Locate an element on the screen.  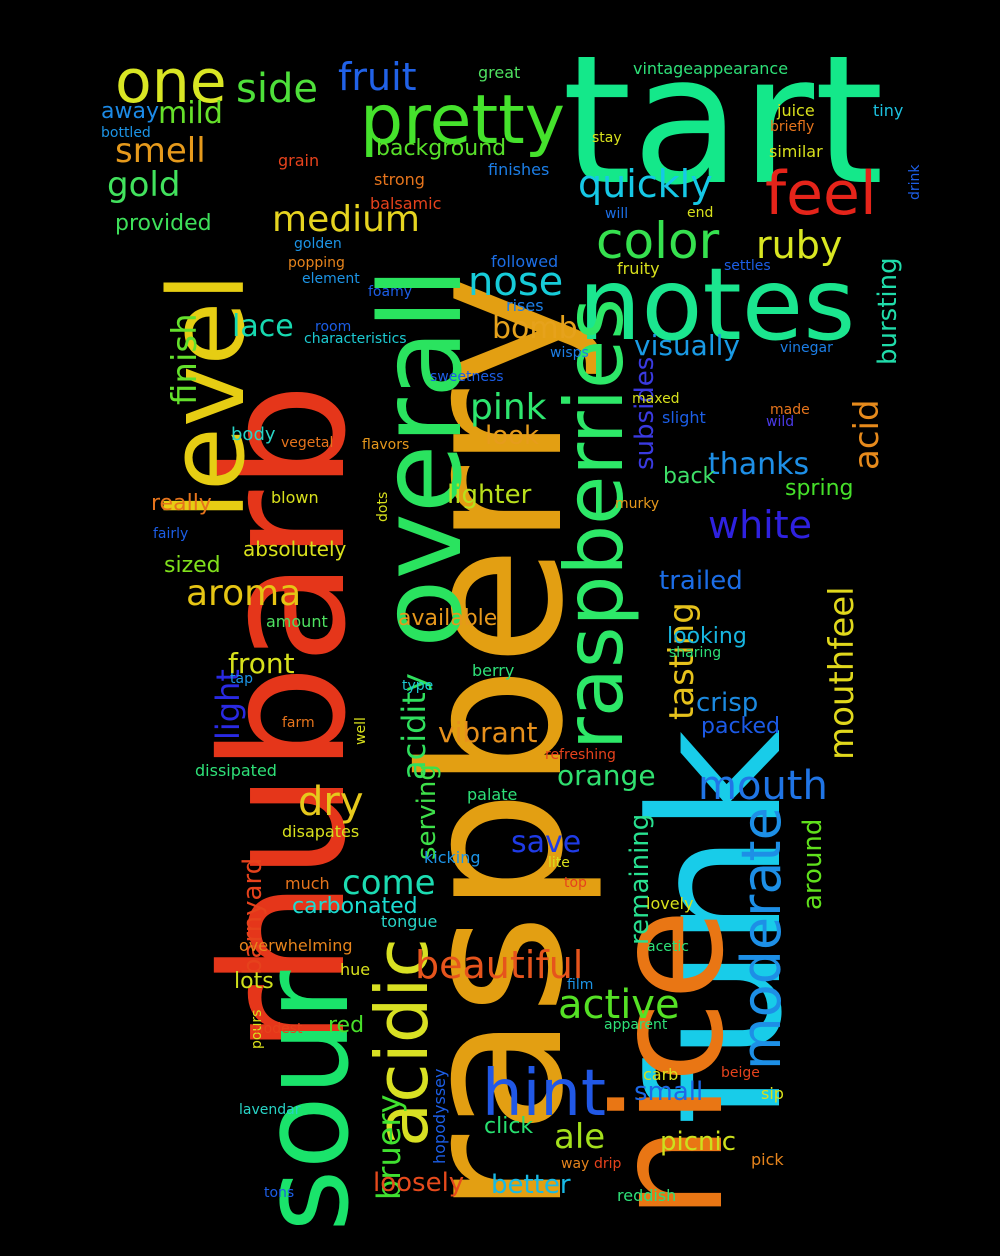
word-picnic: picnic is located at coordinates (698, 1142).